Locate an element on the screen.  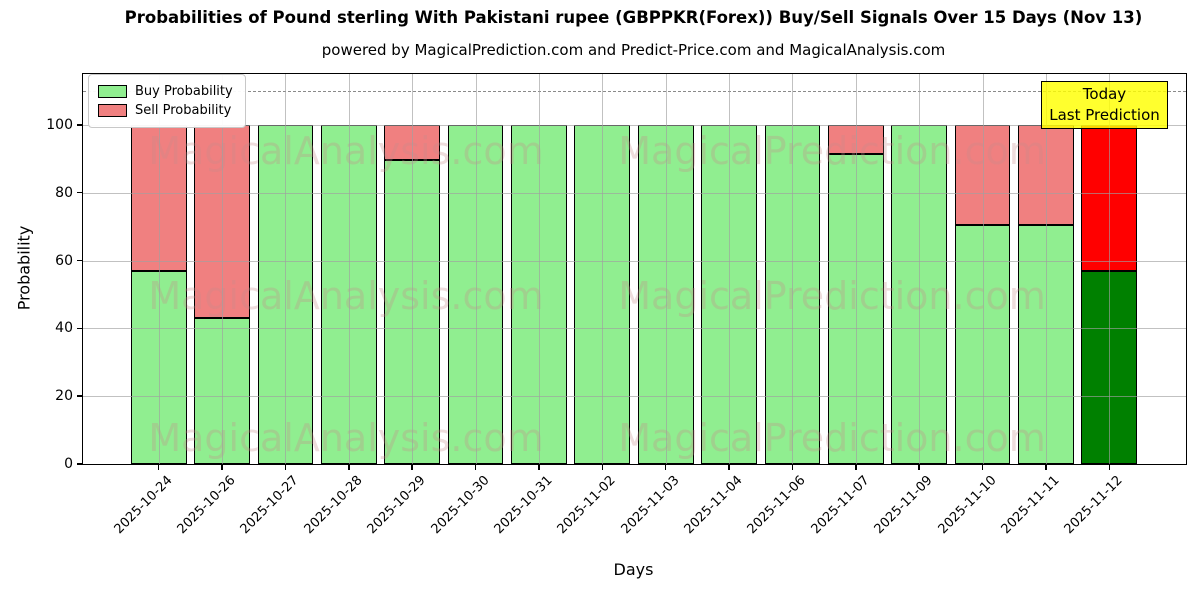
y-tick-label: 20 is located at coordinates (64, 396).